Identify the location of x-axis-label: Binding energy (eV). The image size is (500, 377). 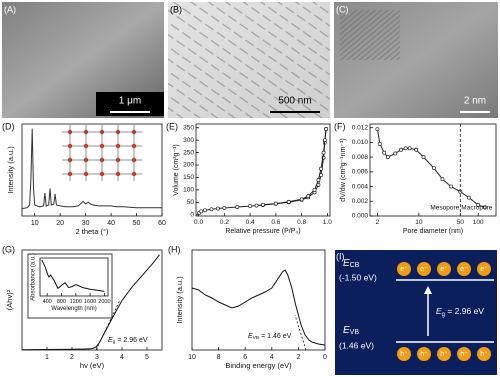
(258, 365).